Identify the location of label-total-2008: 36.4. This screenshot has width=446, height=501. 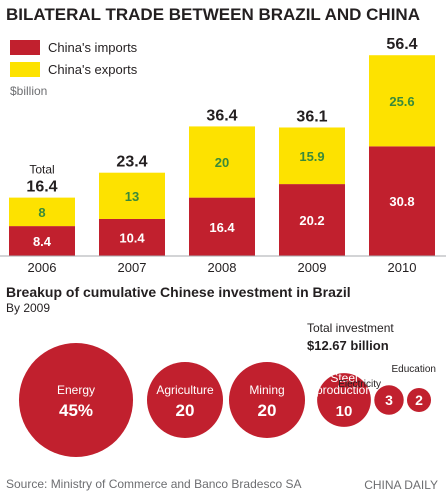
(221, 115).